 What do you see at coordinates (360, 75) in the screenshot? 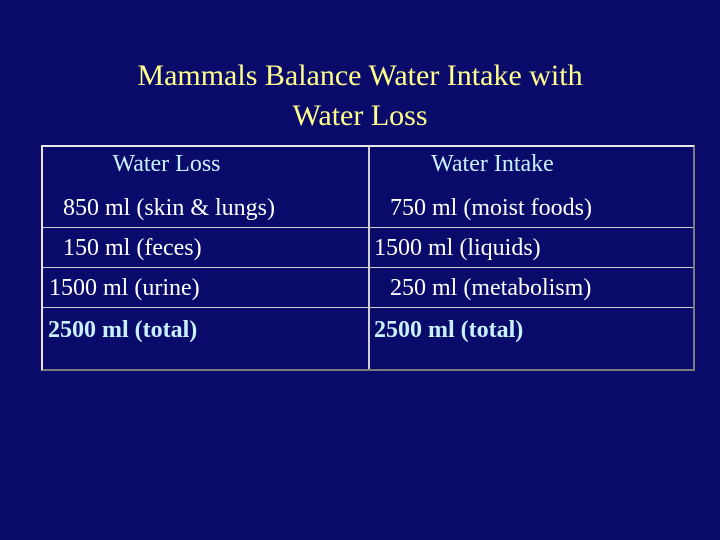
I see `slide-title-line-1: Mammals Balance Water Intake with` at bounding box center [360, 75].